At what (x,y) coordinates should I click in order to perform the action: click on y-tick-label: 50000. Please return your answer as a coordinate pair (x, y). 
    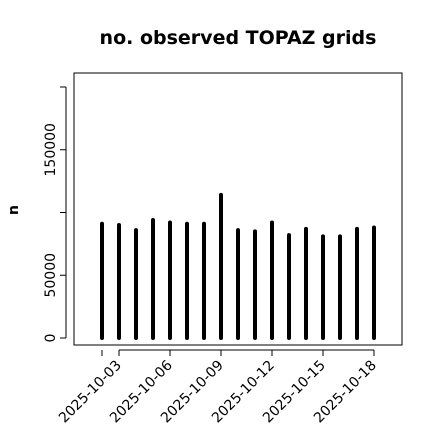
    Looking at the image, I should click on (51, 275).